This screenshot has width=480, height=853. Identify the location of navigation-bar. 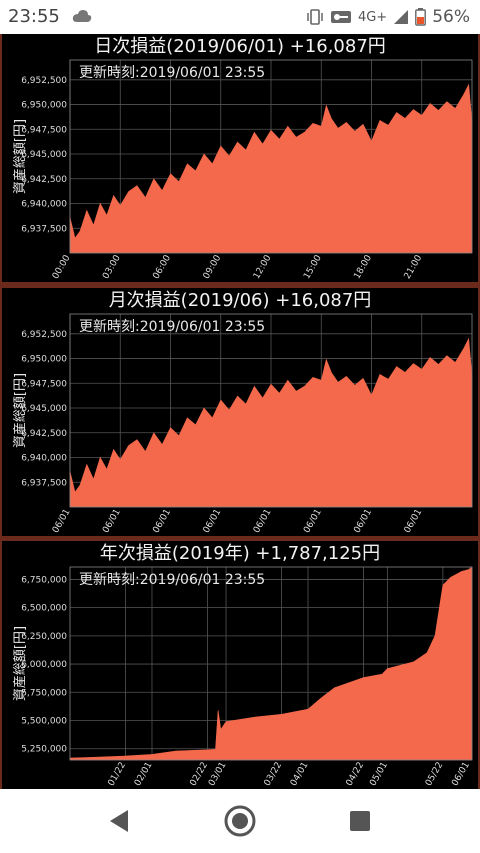
(240, 821).